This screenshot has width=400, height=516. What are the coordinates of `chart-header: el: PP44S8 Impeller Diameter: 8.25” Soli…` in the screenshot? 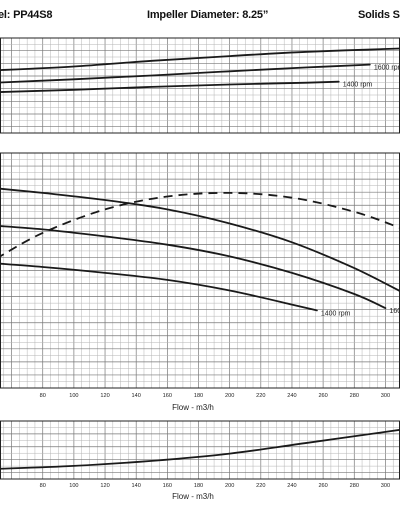 It's located at (200, 17).